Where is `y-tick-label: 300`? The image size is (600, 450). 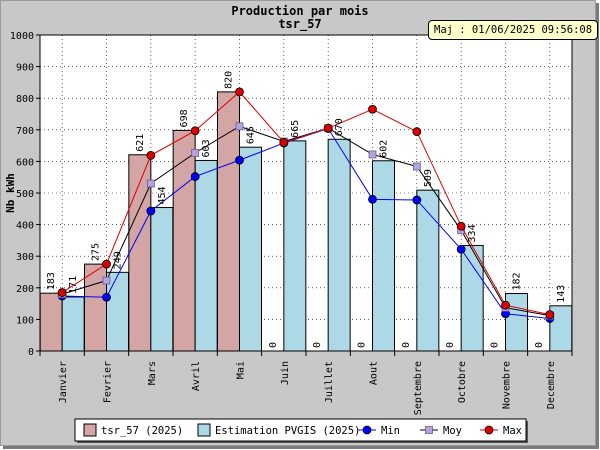
y-tick-label: 300 is located at coordinates (25, 257).